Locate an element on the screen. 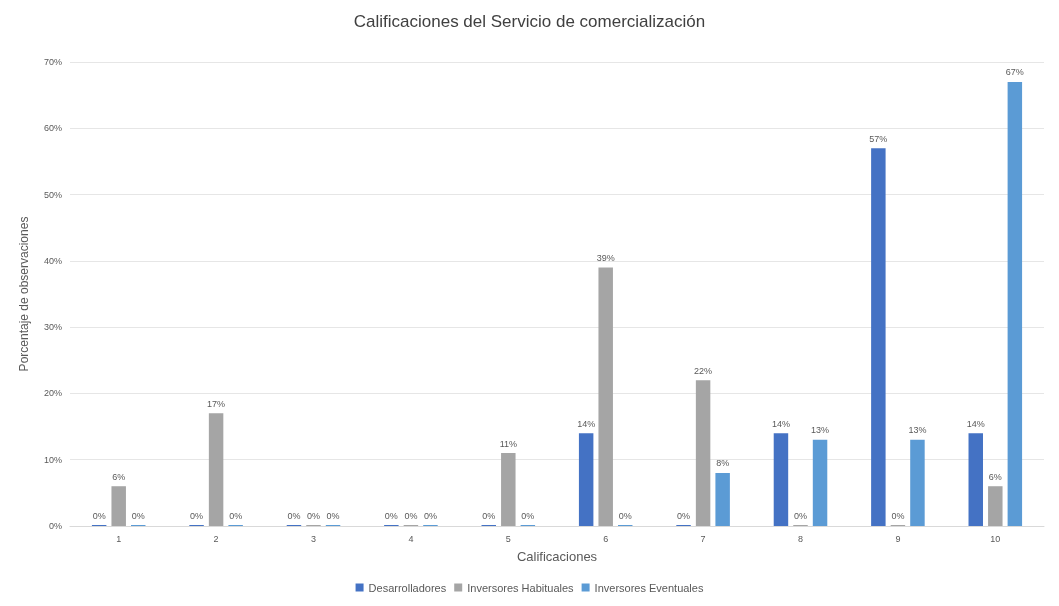 This screenshot has height=606, width=1059. y-tick-label: 20% is located at coordinates (52, 393).